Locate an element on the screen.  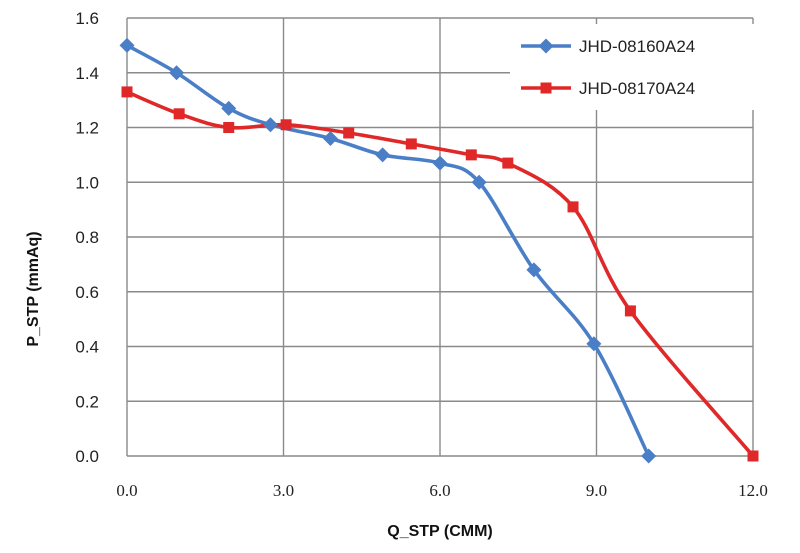
y-tick-label: 0.8 is located at coordinates (87, 237).